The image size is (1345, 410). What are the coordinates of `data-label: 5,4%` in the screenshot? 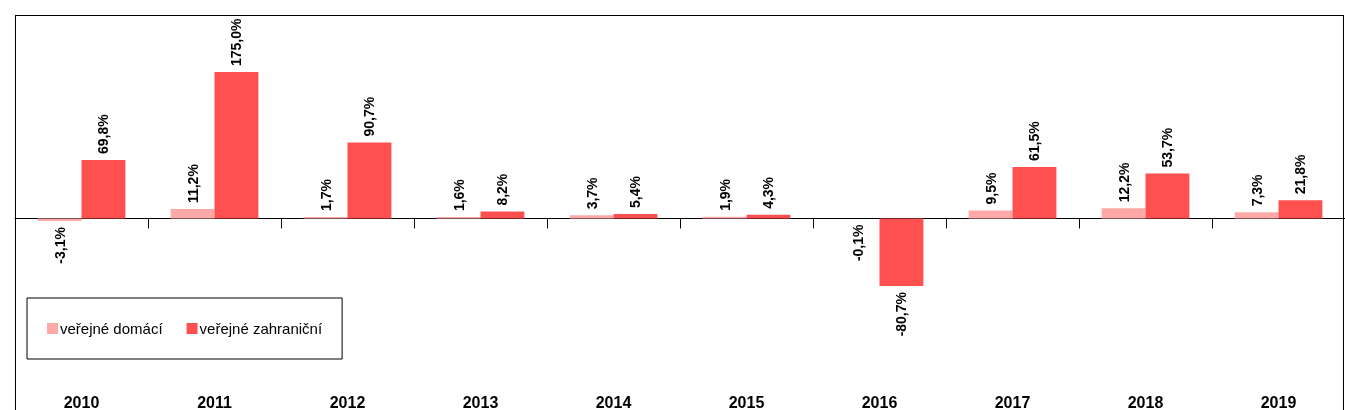 It's located at (635, 191).